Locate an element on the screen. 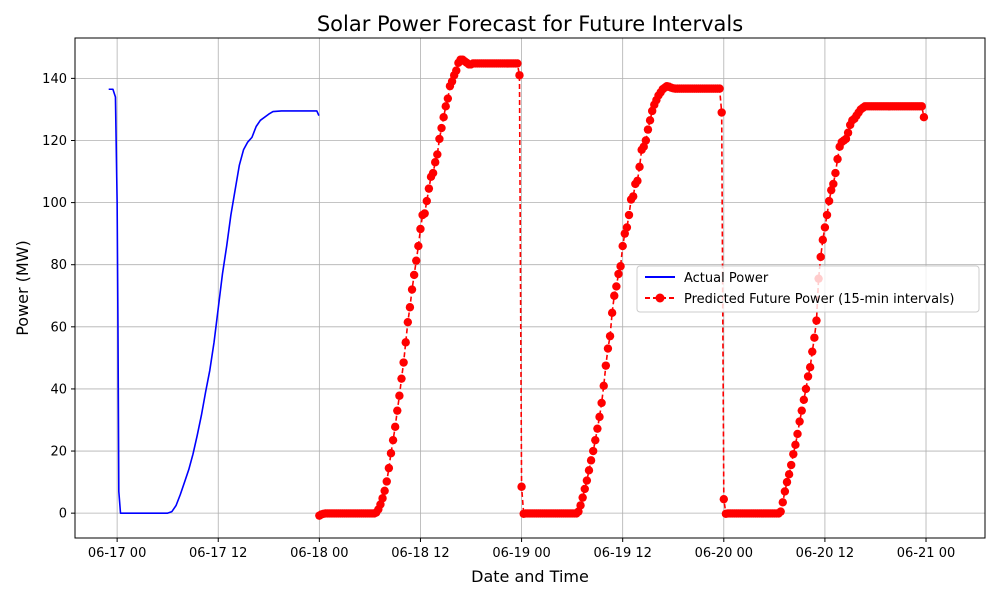  y-tick-label: 20 is located at coordinates (58, 452).